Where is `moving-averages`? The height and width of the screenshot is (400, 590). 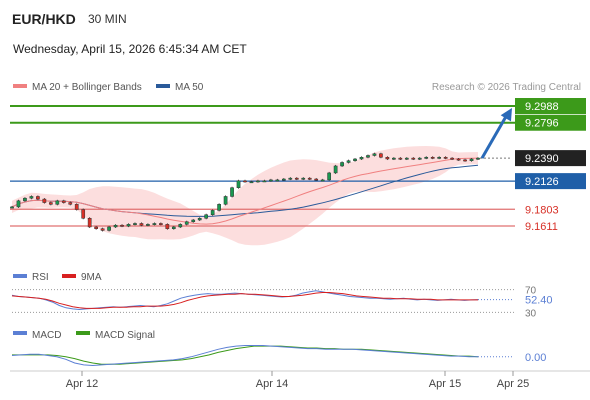
moving-averages is located at coordinates (245, 191).